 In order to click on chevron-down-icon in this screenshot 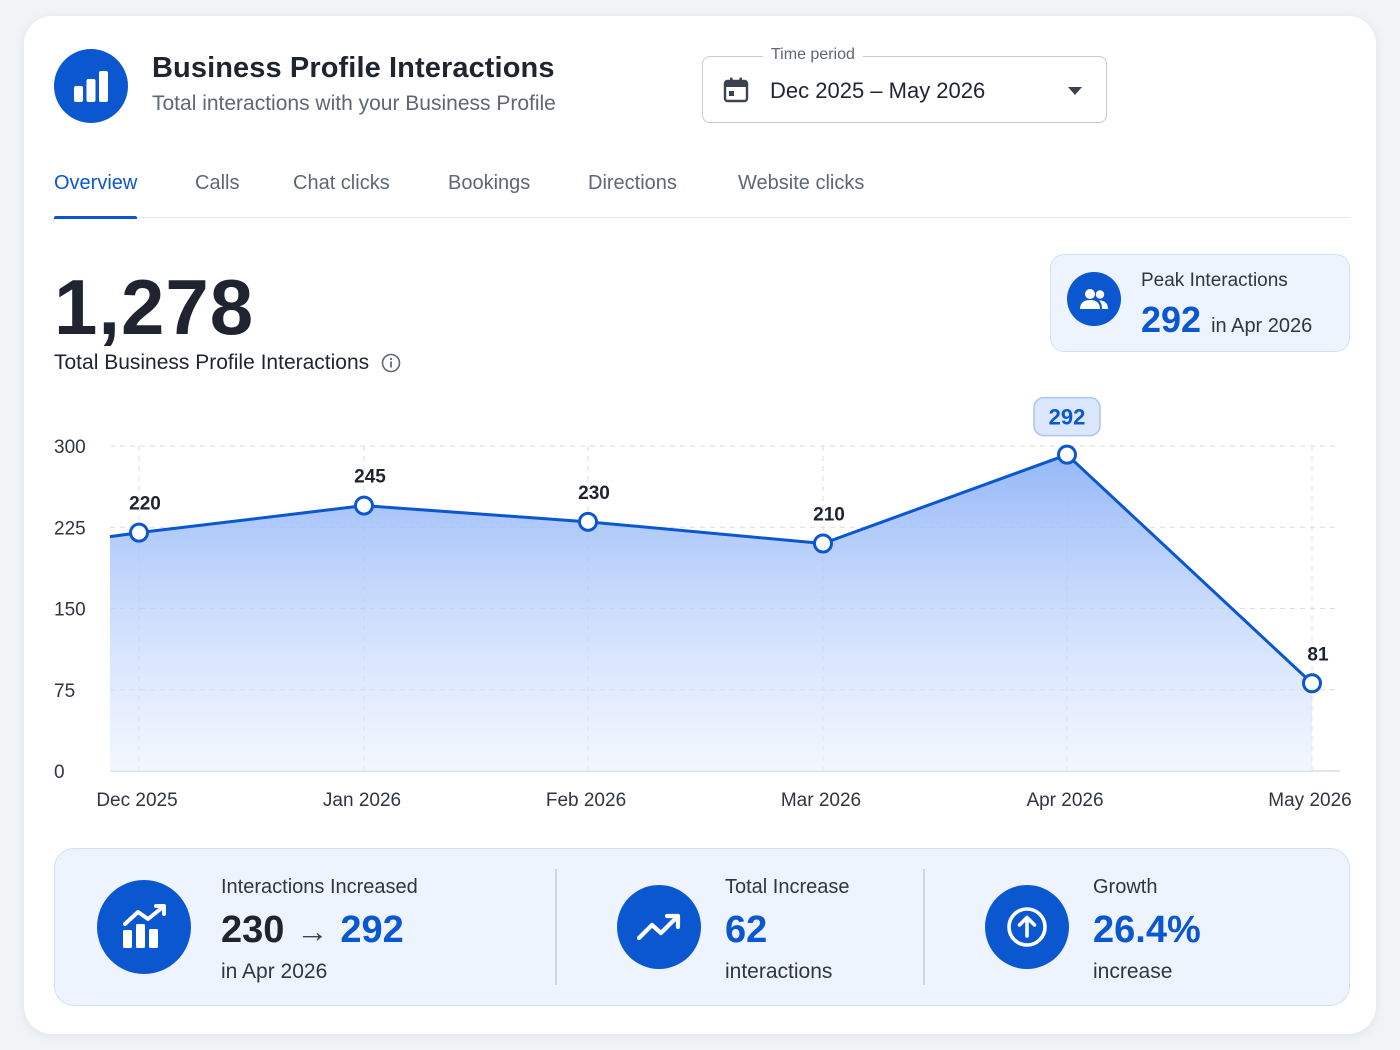, I will do `click(1075, 91)`.